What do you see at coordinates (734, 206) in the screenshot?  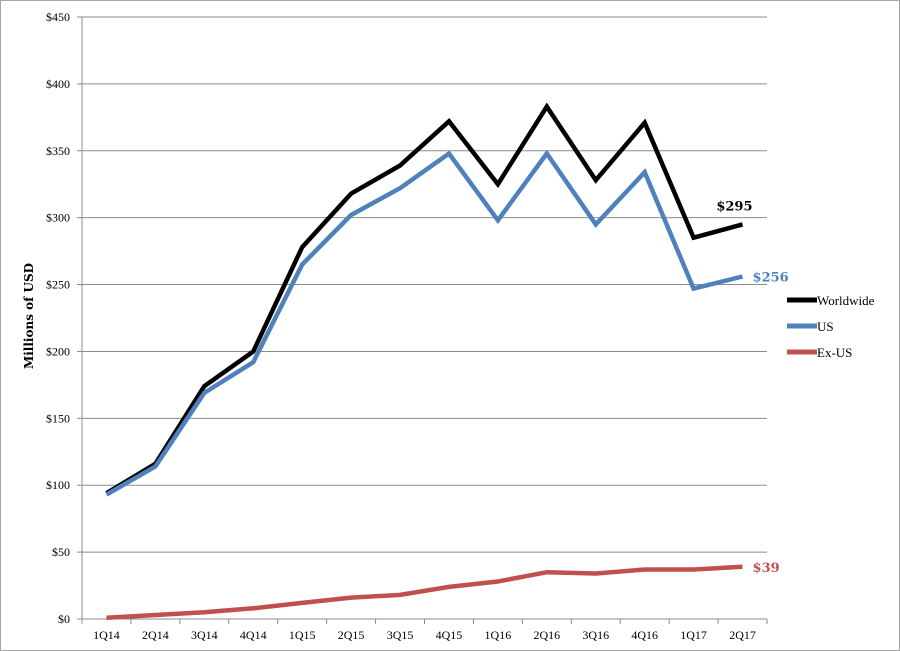 I see `end-label-worldwide: $295` at bounding box center [734, 206].